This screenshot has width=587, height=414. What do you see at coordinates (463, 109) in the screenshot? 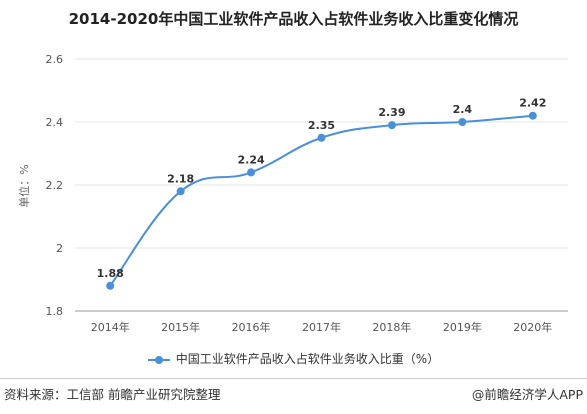
I see `data-label: 2.4` at bounding box center [463, 109].